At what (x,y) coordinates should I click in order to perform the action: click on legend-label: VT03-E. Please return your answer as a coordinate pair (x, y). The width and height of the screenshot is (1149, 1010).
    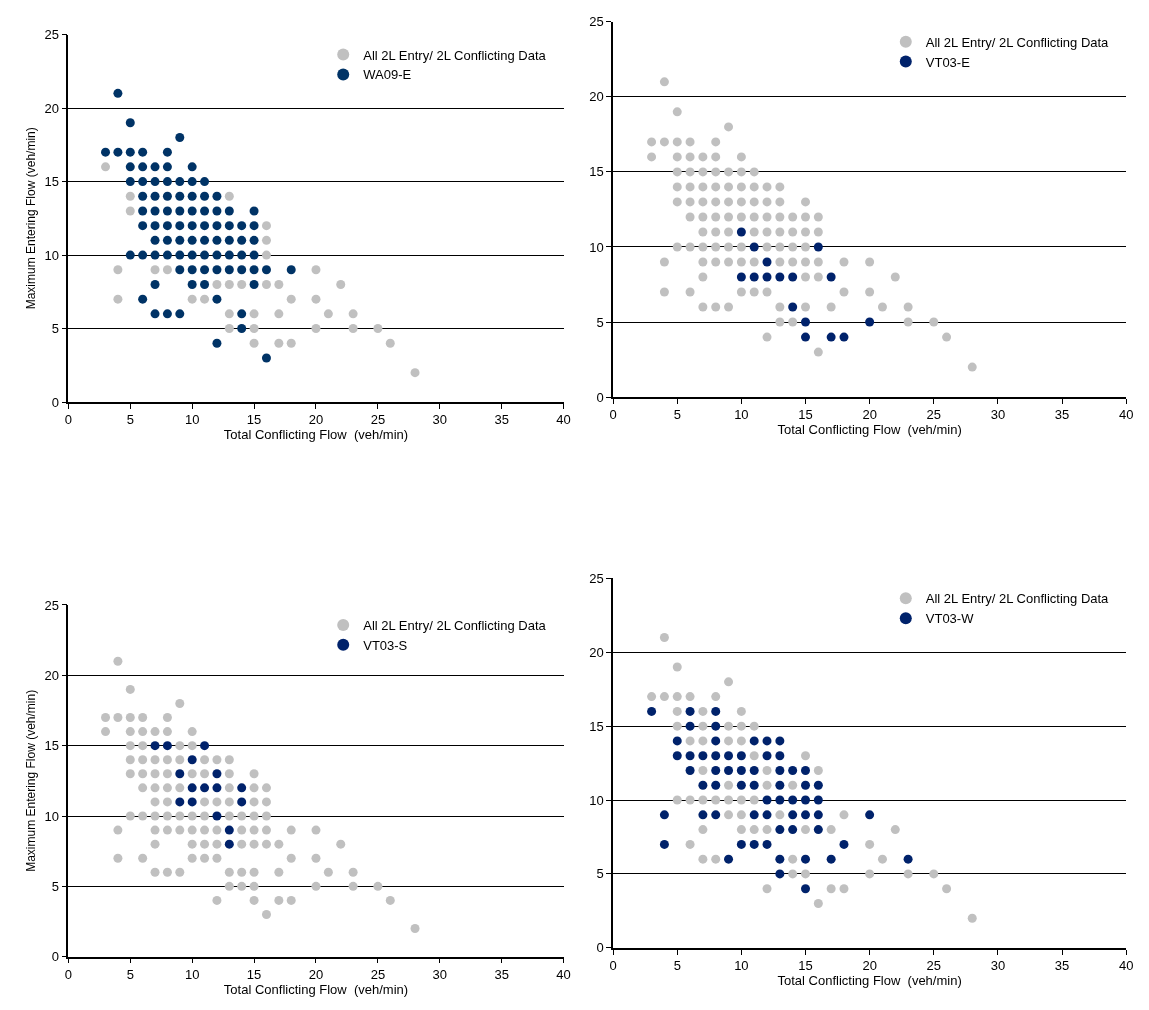
    Looking at the image, I should click on (948, 62).